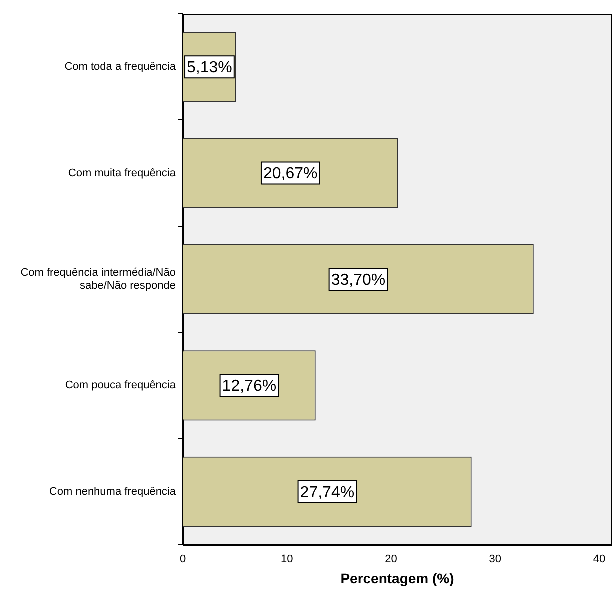  Describe the element at coordinates (599, 560) in the screenshot. I see `x-tick-label: 40` at that location.